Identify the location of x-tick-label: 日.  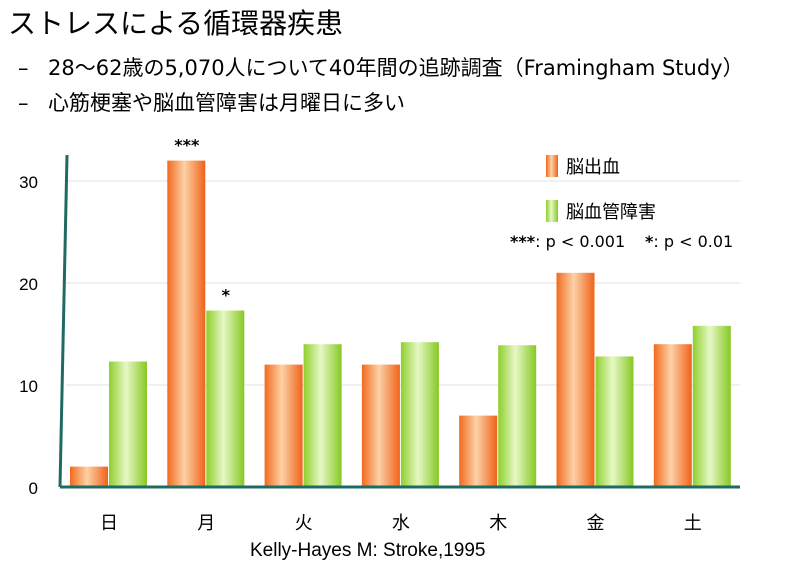
(109, 523).